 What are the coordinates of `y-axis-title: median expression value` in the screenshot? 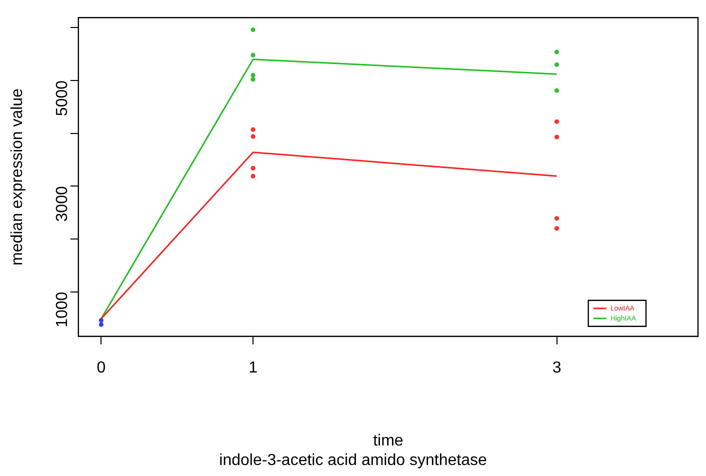 It's located at (17, 177).